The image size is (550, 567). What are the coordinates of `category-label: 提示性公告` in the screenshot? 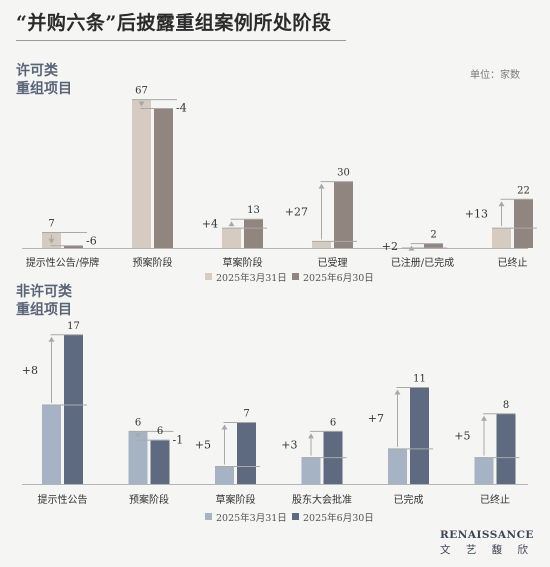 It's located at (63, 499).